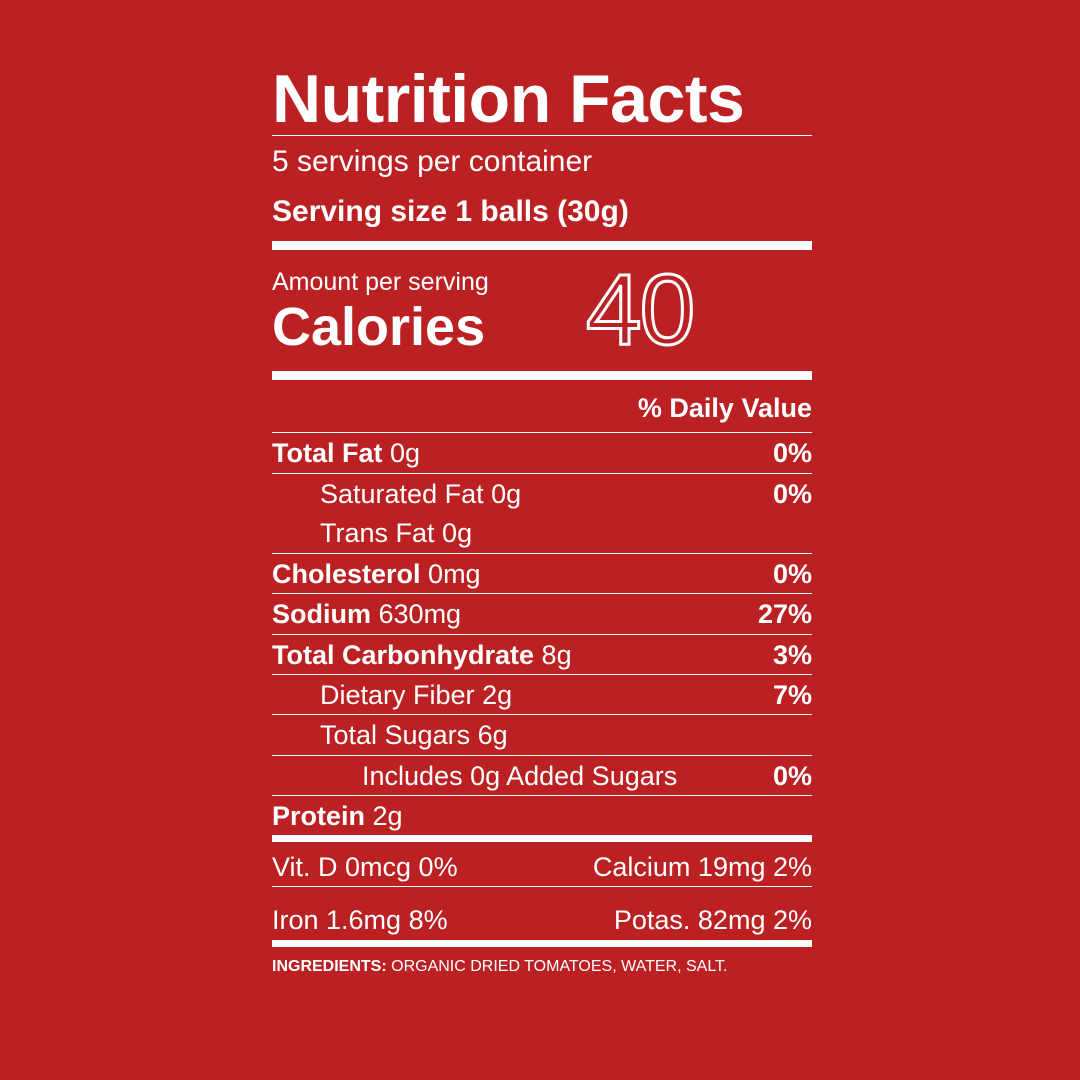  What do you see at coordinates (724, 408) in the screenshot?
I see `daily-value-header: % Daily Value` at bounding box center [724, 408].